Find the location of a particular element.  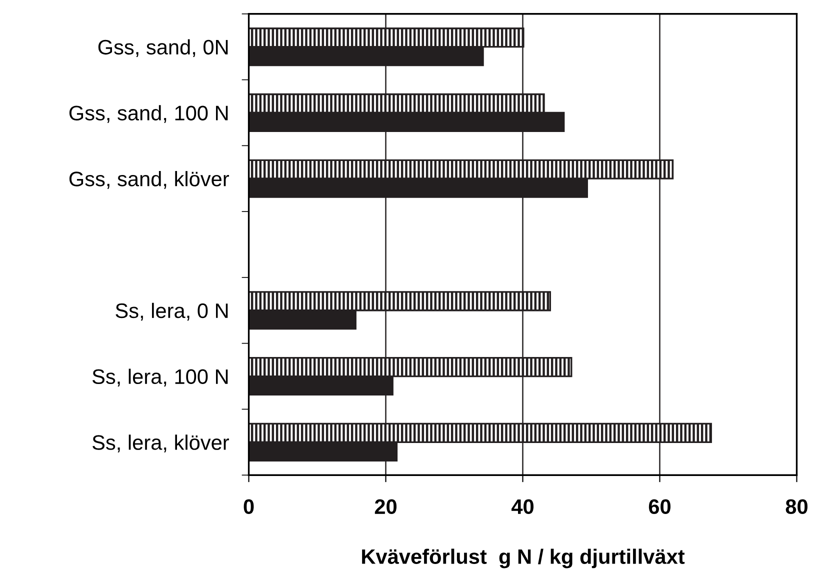

x-tick-label: 20 is located at coordinates (385, 506).